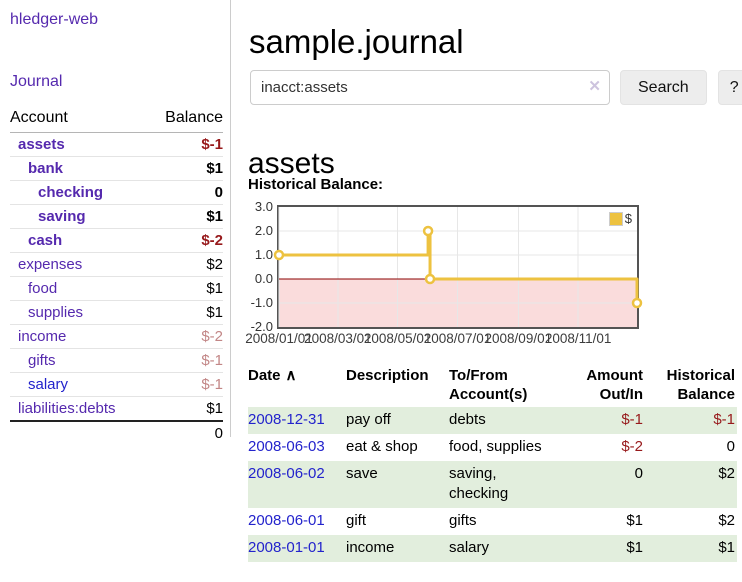 The width and height of the screenshot is (742, 582). Describe the element at coordinates (218, 433) in the screenshot. I see `accounts-total-value: 0` at that location.